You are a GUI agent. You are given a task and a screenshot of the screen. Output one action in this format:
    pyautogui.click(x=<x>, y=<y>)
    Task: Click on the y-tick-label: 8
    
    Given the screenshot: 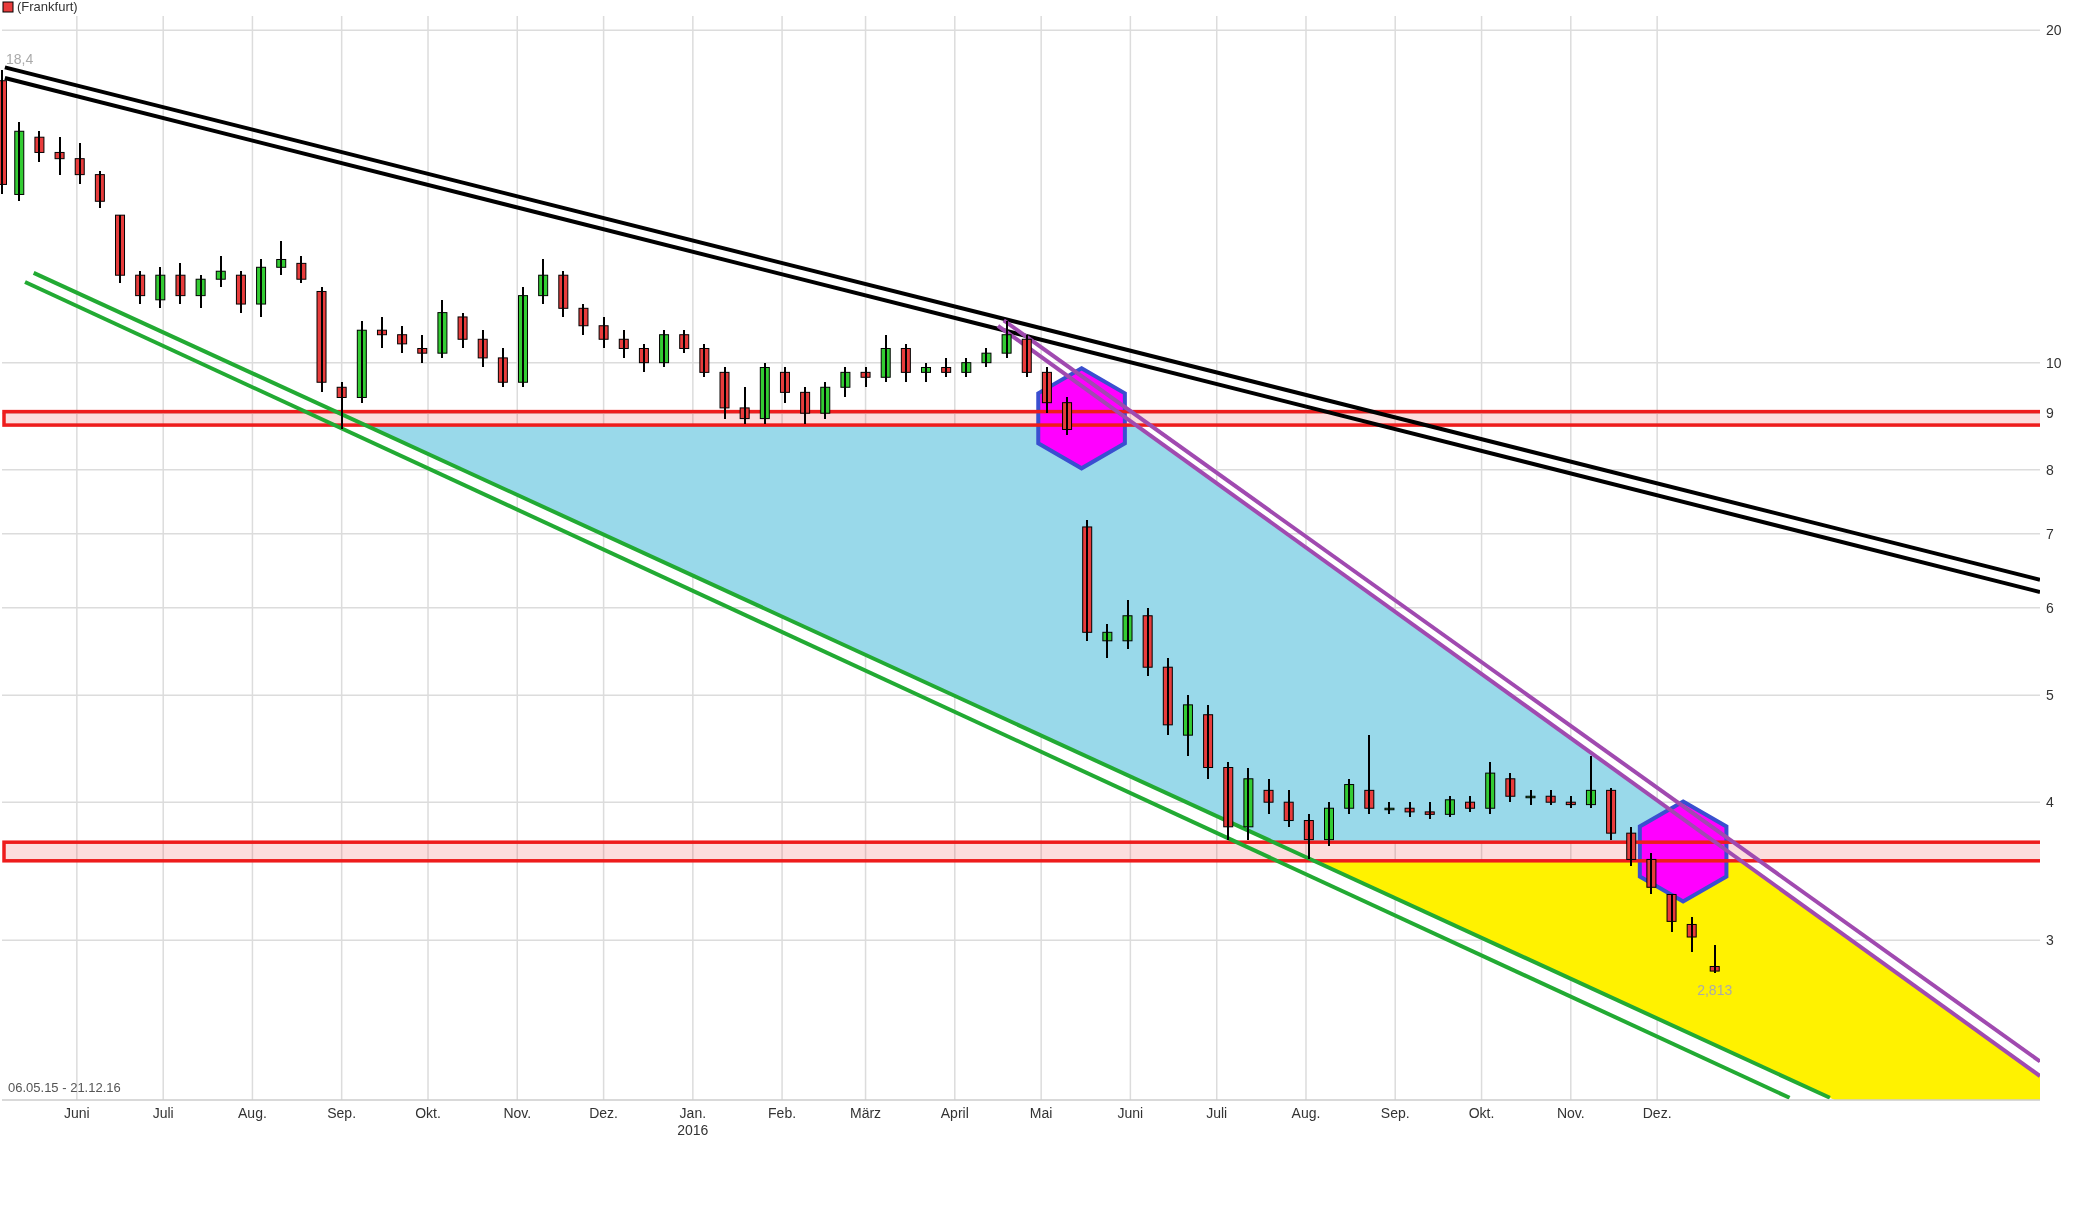 What is the action you would take?
    pyautogui.click(x=2050, y=469)
    